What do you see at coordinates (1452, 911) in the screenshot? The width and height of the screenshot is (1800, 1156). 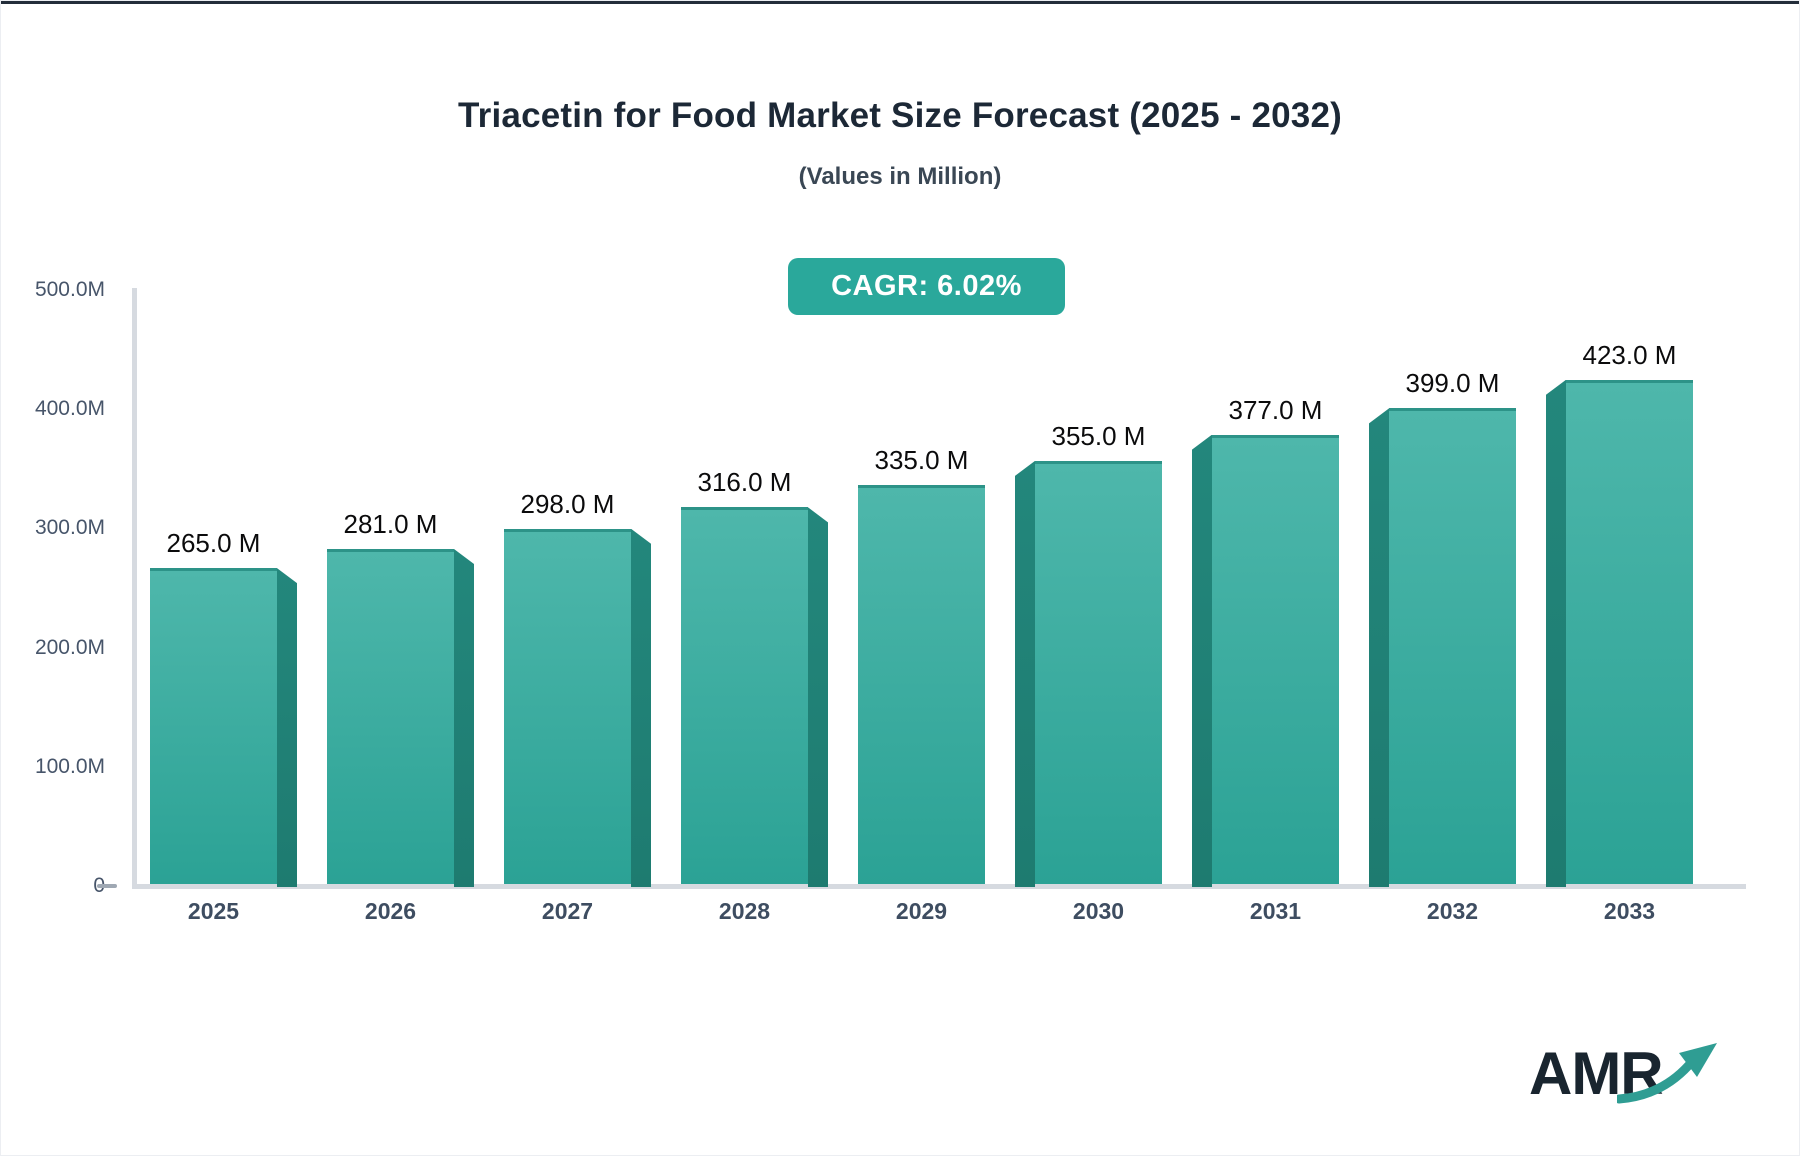 I see `x-tick-label: 2032` at bounding box center [1452, 911].